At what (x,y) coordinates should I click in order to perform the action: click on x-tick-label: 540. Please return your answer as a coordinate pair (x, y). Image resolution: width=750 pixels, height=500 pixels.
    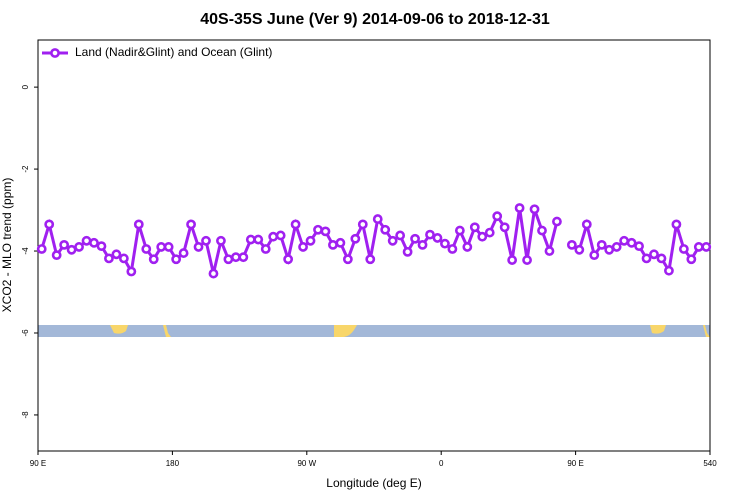
    Looking at the image, I should click on (710, 463).